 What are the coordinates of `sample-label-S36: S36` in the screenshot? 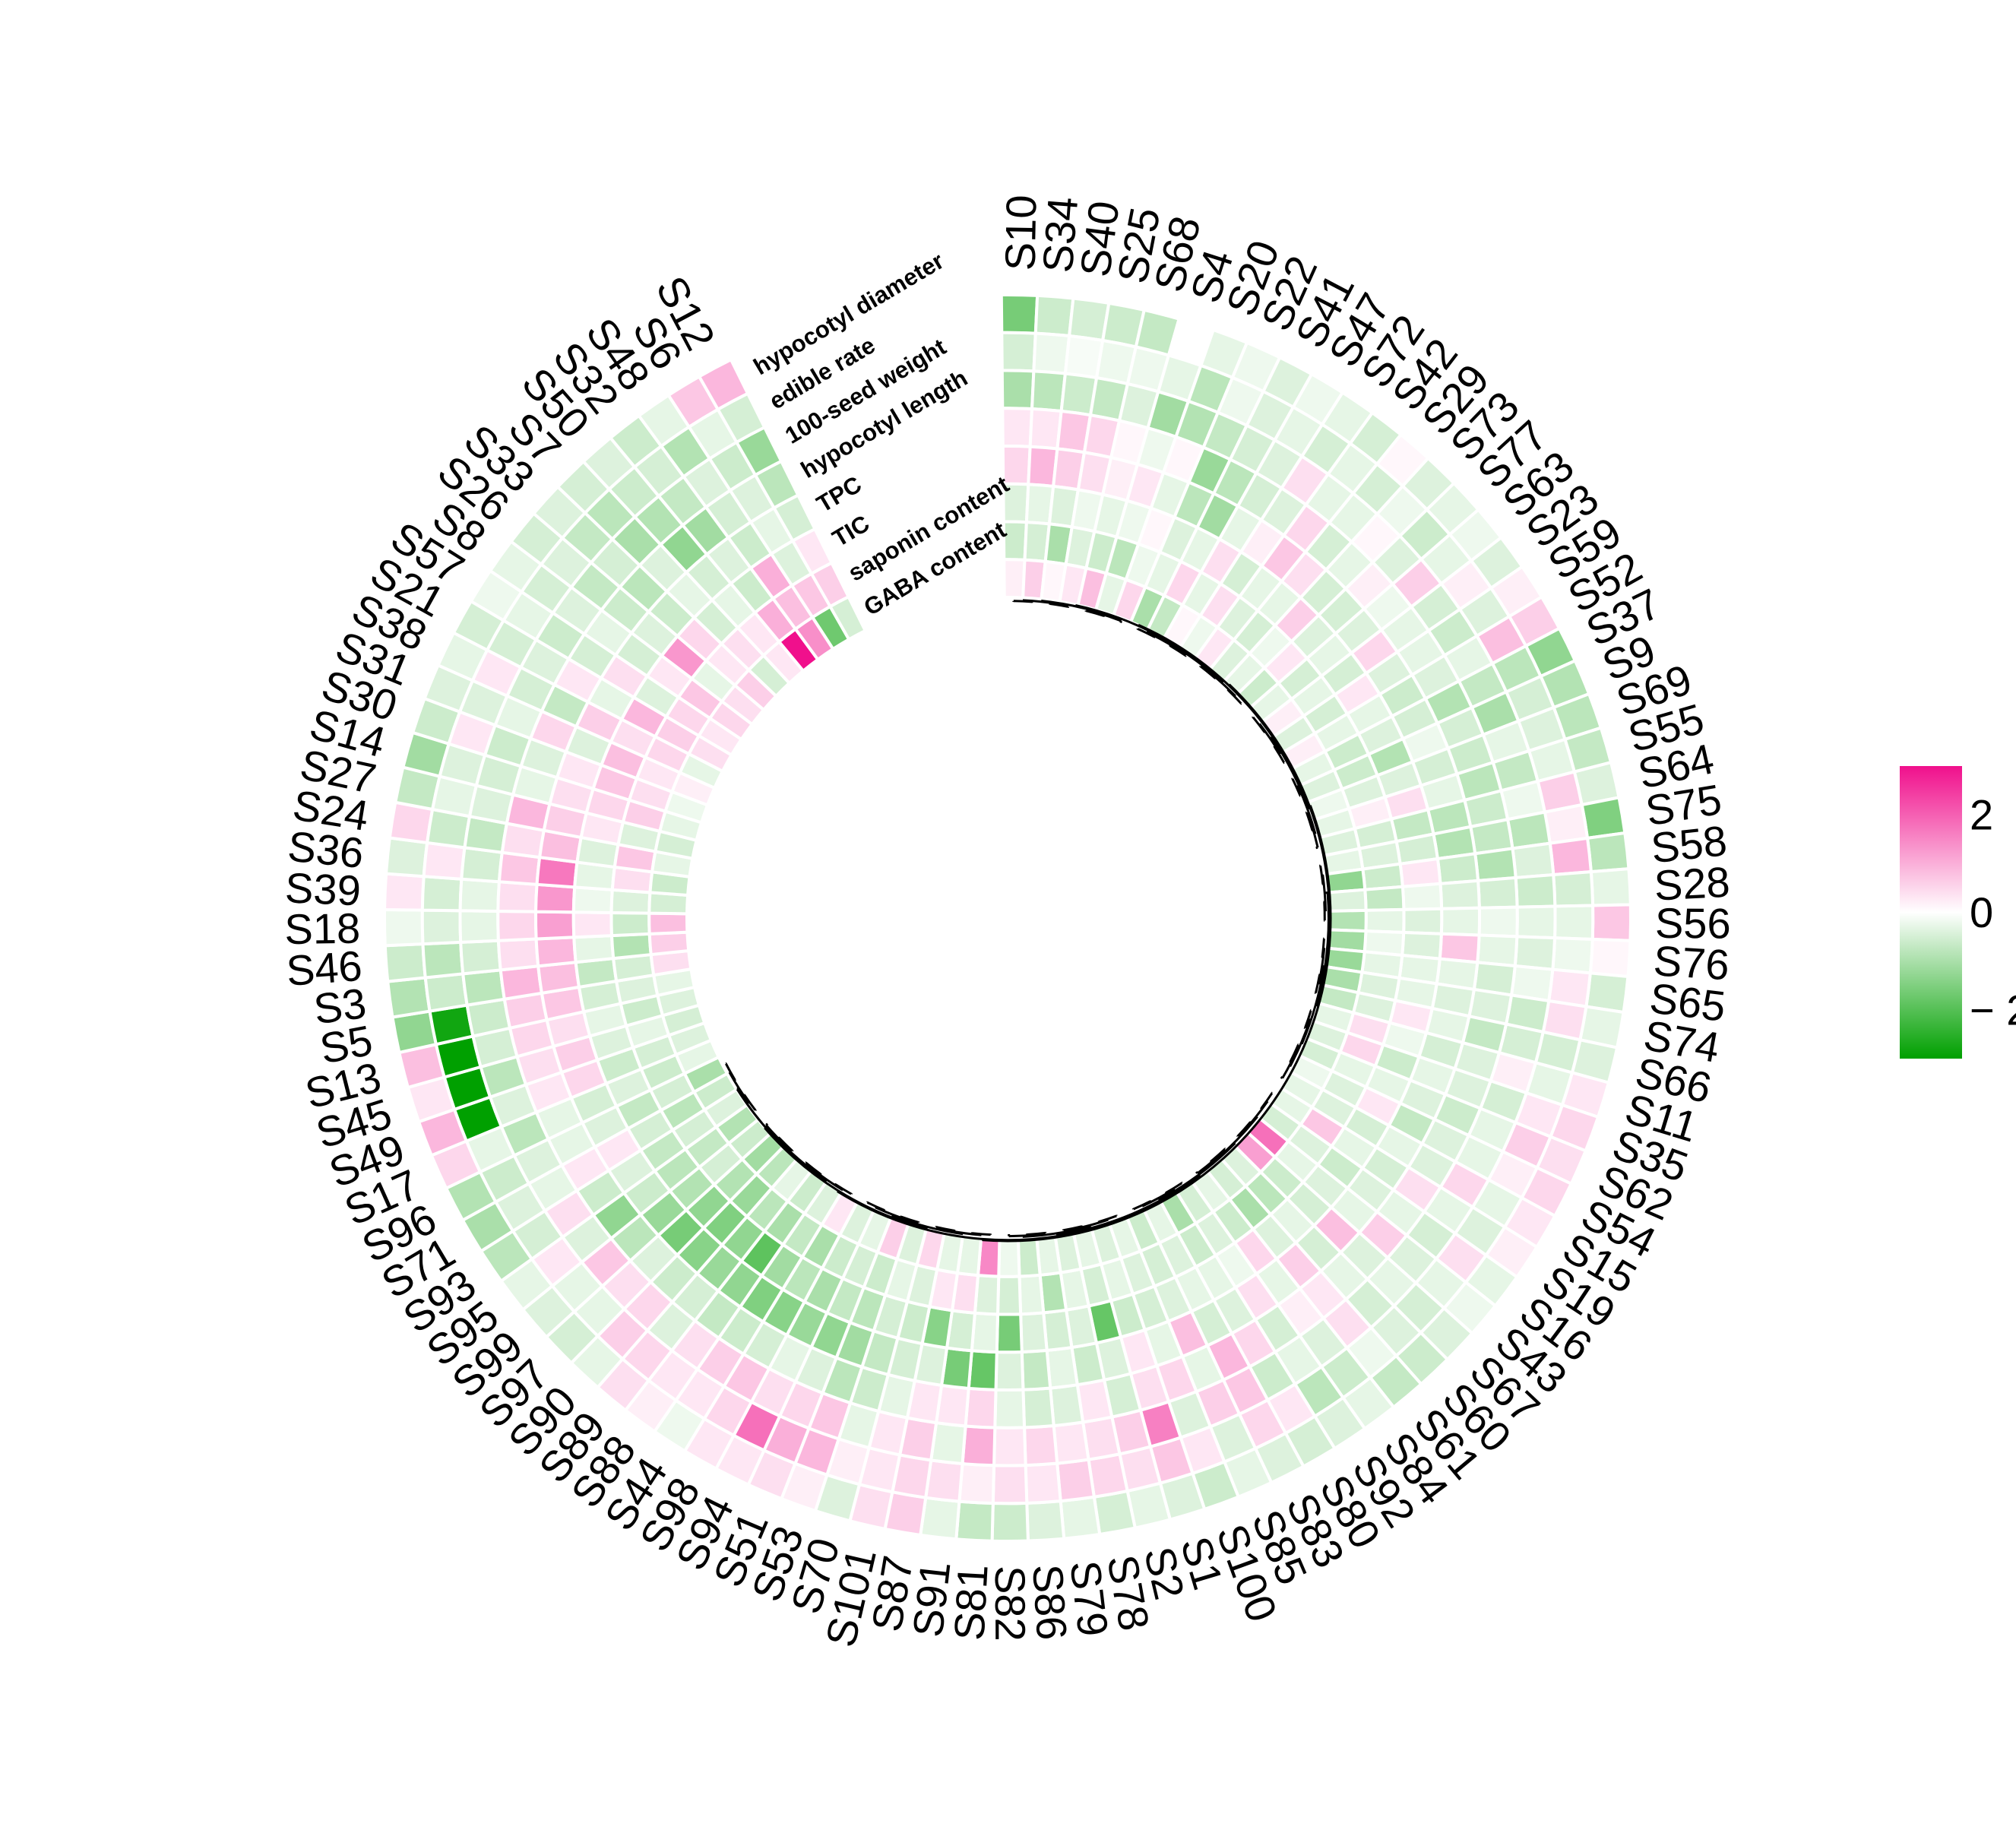 It's located at (326, 850).